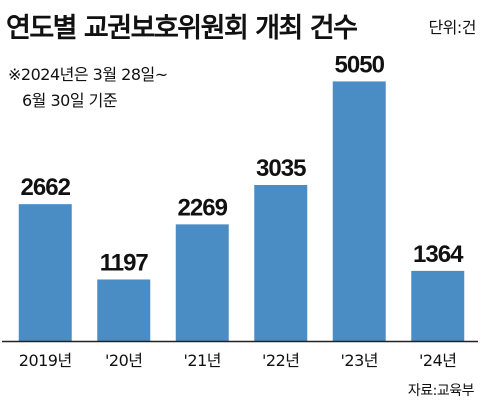 Image resolution: width=482 pixels, height=404 pixels. Describe the element at coordinates (438, 254) in the screenshot. I see `bar-value-label-5: 1364` at that location.